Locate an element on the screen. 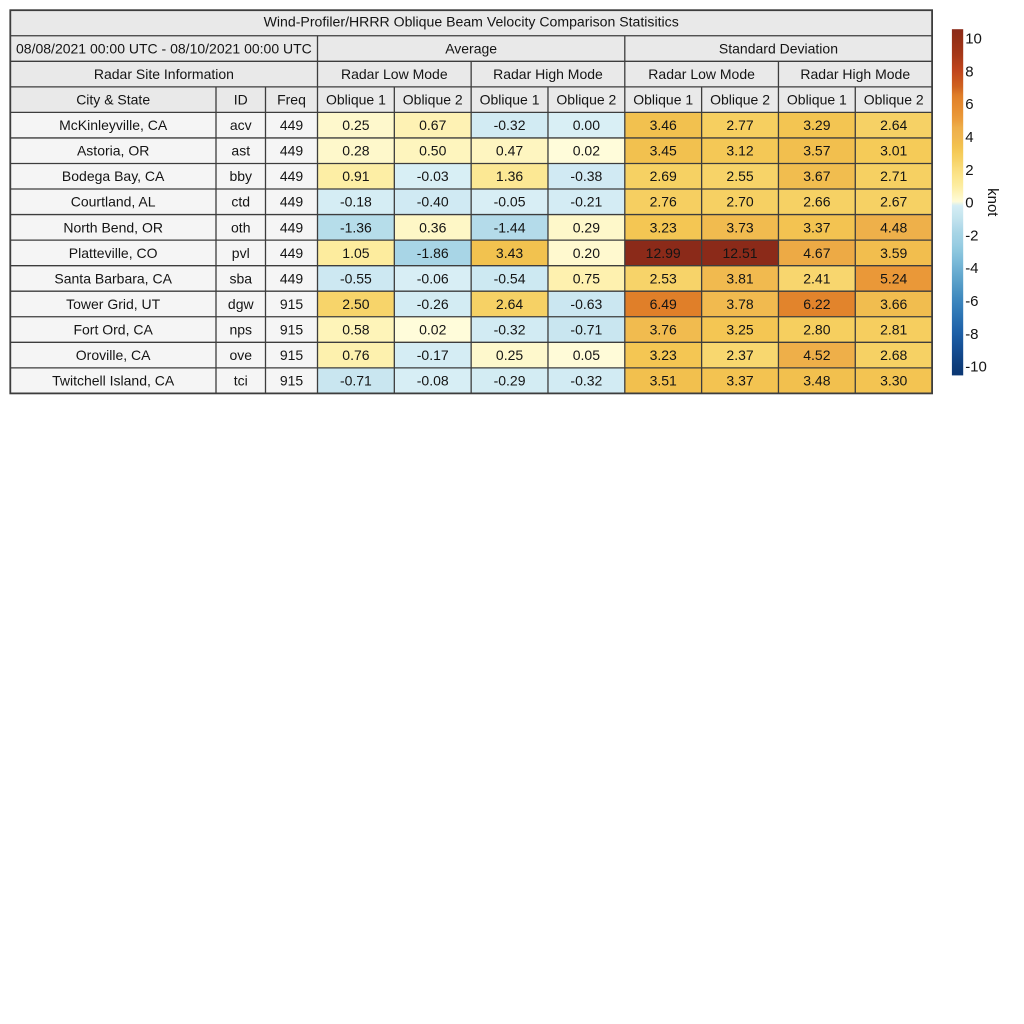 The width and height of the screenshot is (1024, 1024). svg-text: 3.45 is located at coordinates (663, 151).